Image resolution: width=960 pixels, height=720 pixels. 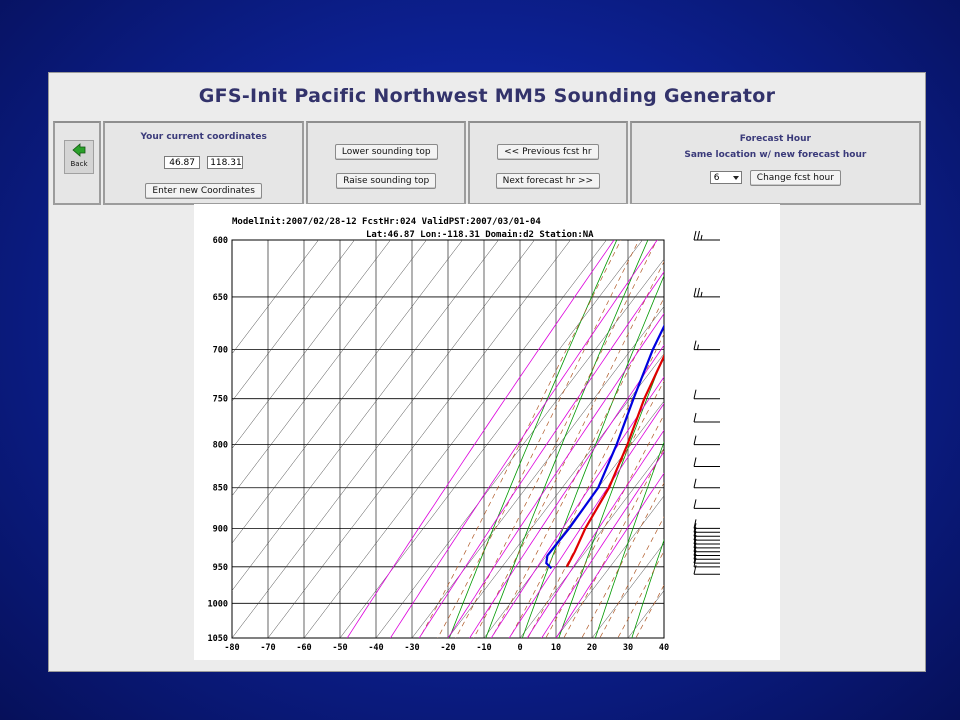 What do you see at coordinates (706, 402) in the screenshot?
I see `wind-barb-layer` at bounding box center [706, 402].